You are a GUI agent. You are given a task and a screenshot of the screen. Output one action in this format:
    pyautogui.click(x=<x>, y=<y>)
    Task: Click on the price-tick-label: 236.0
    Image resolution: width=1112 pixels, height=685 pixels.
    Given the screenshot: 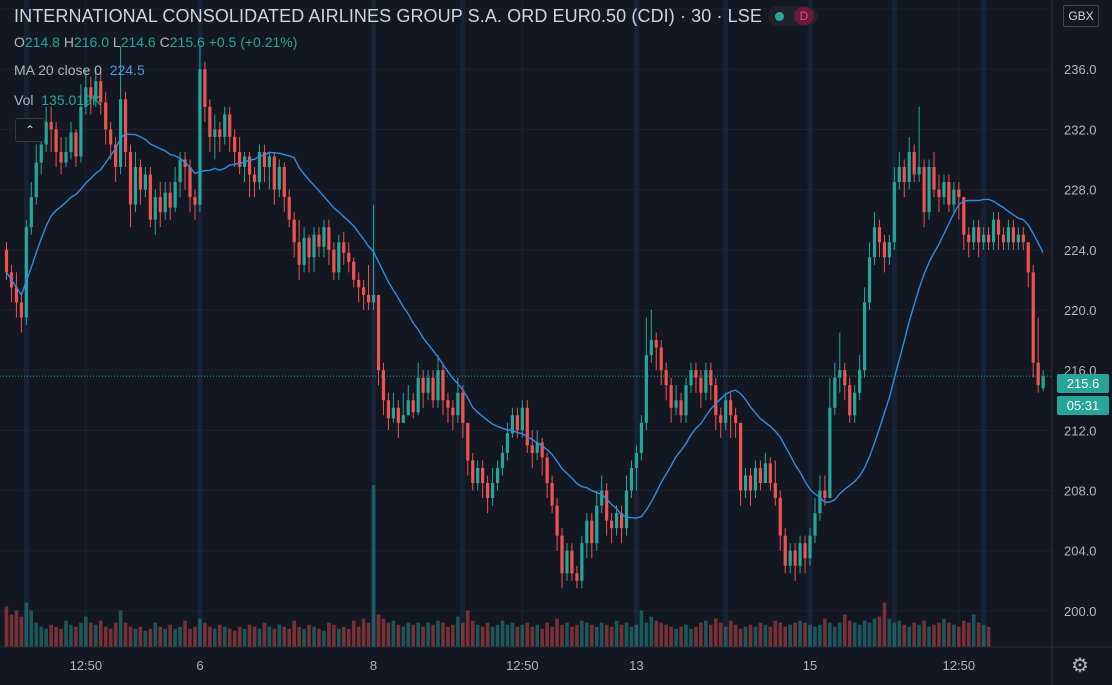 What is the action you would take?
    pyautogui.click(x=1080, y=69)
    